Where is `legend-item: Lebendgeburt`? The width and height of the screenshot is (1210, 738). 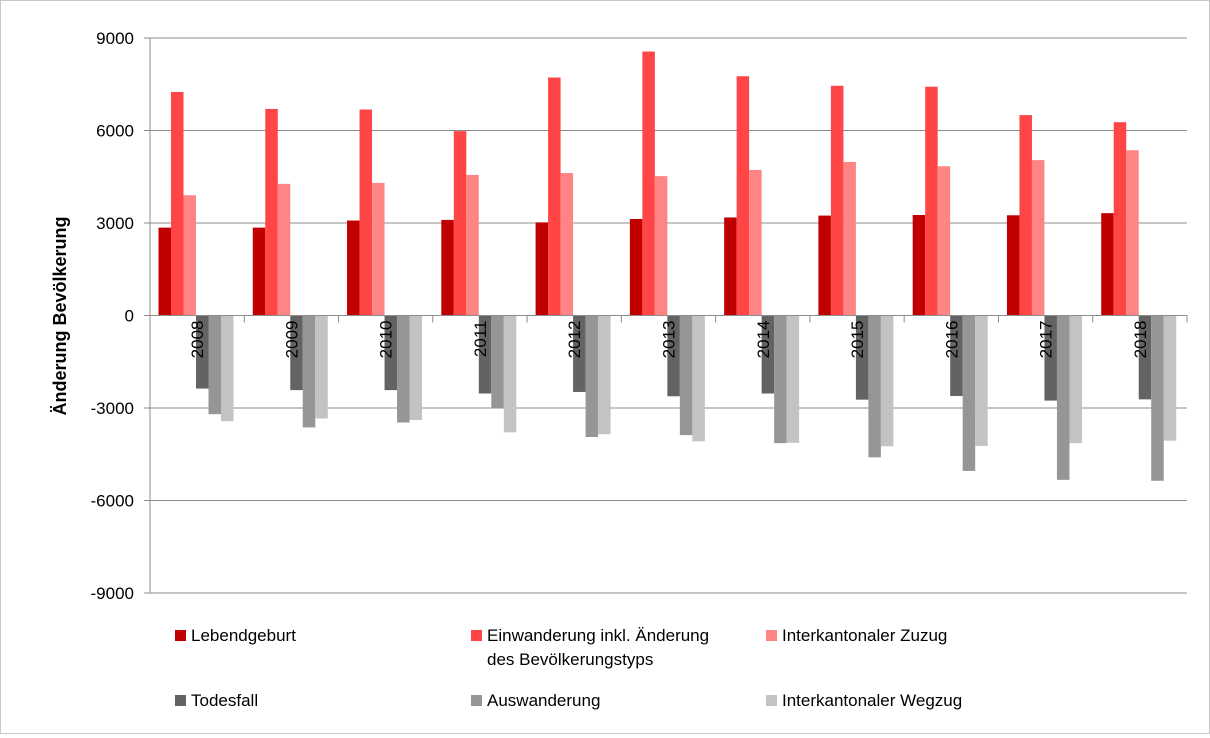 legend-item: Lebendgeburt is located at coordinates (235, 635).